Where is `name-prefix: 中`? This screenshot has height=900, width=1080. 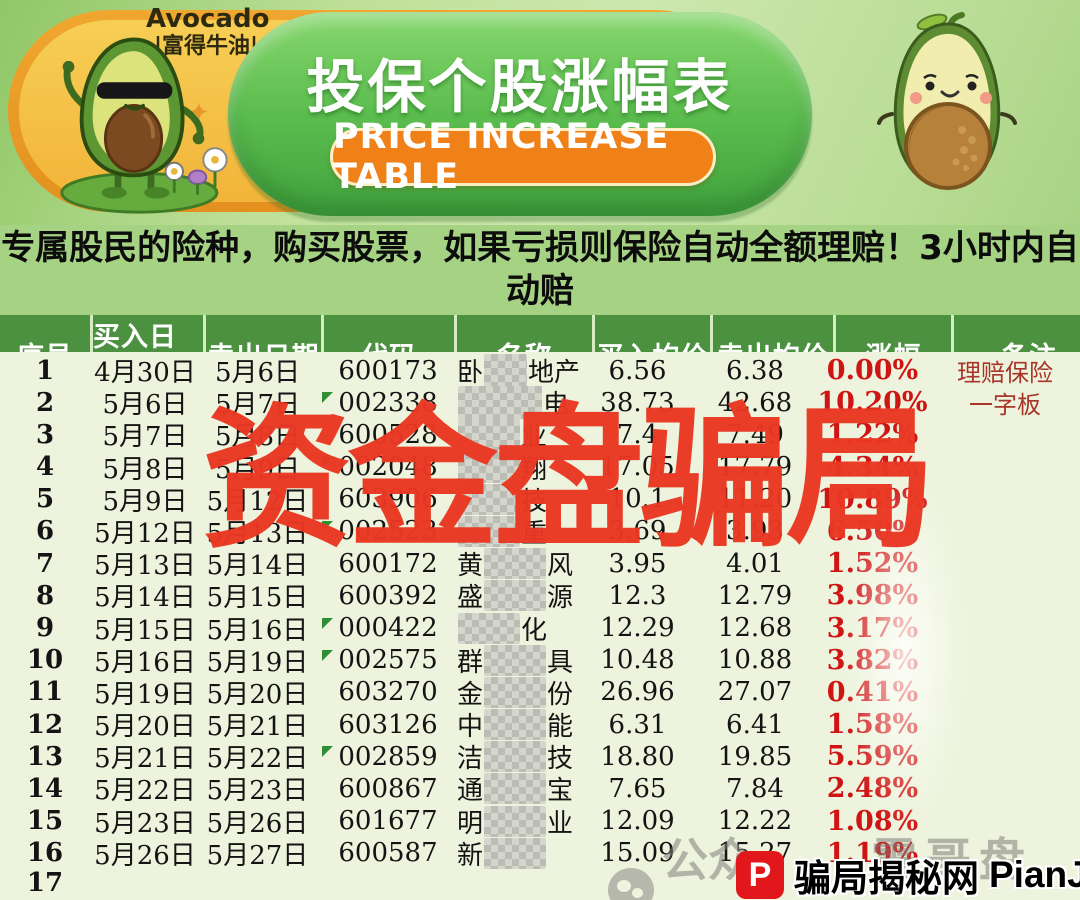
name-prefix: 中 is located at coordinates (470, 727).